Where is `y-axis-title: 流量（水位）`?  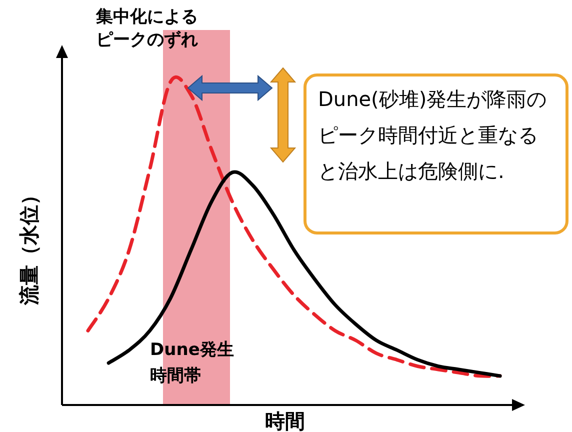
y-axis-title: 流量（水位） is located at coordinates (29, 245).